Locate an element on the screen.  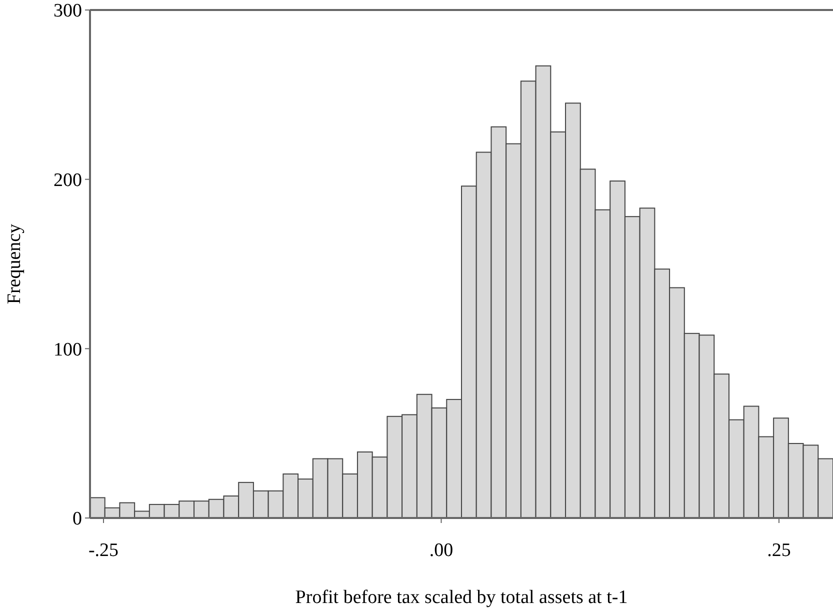
y-axis-title: Frequency is located at coordinates (14, 263).